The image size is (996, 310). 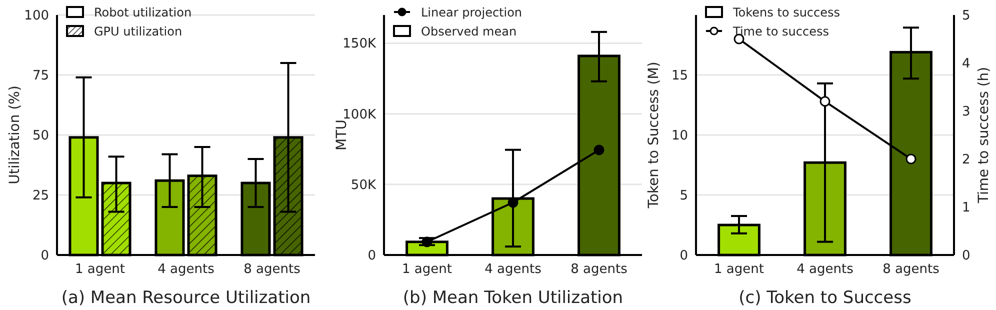 I want to click on y2-tick-label: 4, so click(x=966, y=64).